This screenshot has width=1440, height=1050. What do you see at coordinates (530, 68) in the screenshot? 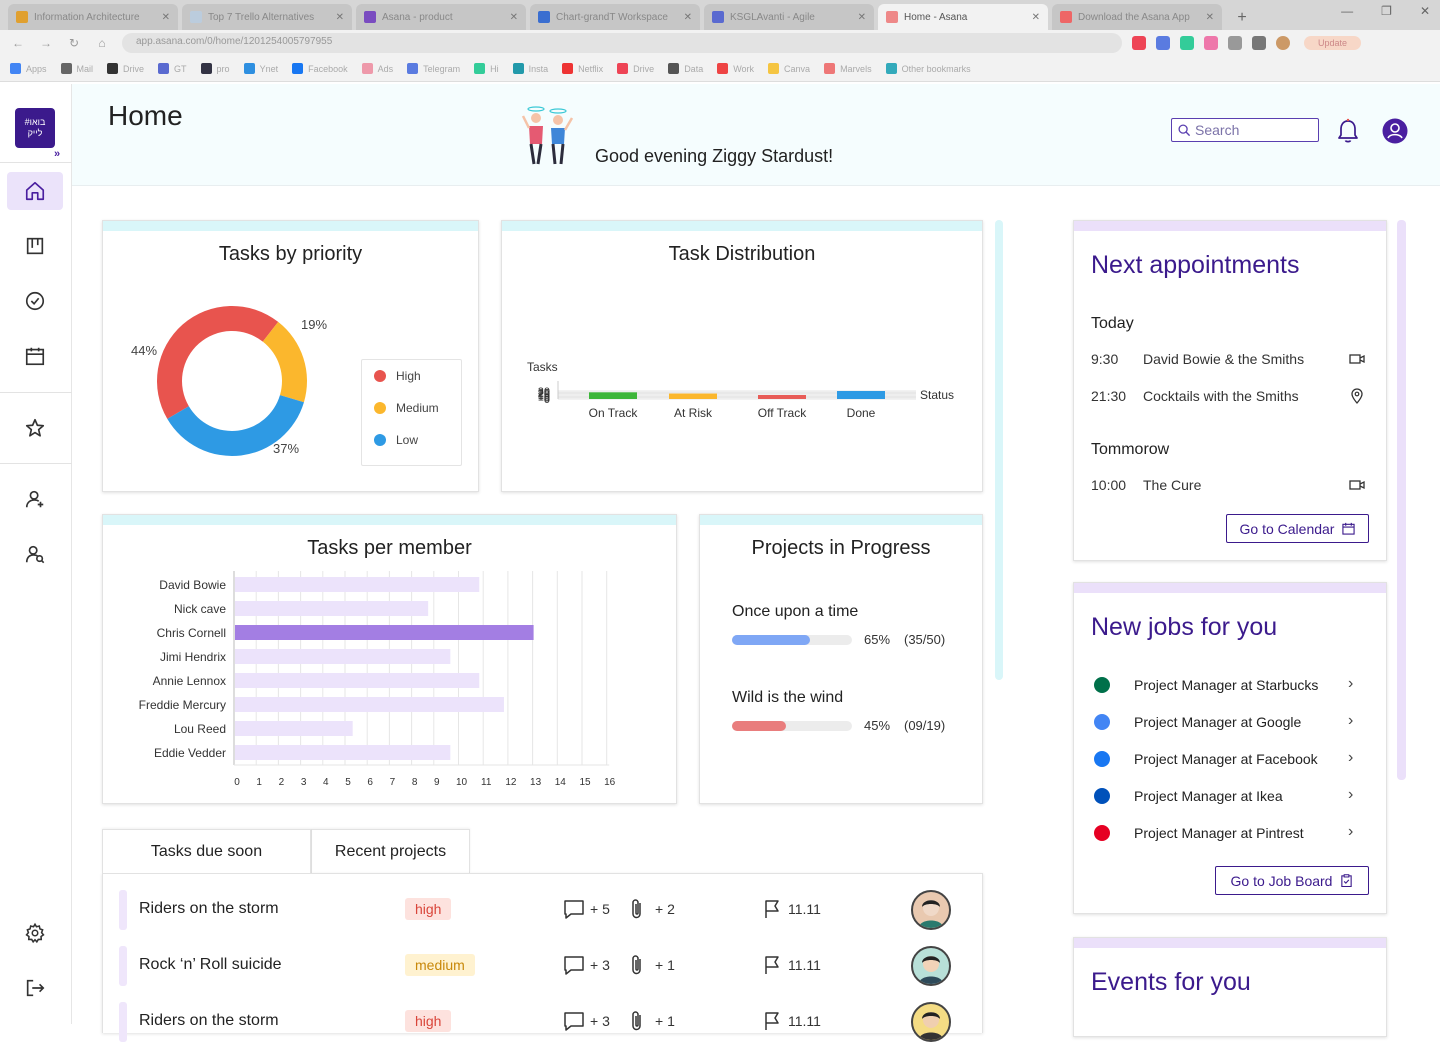
I see `bookmark-item: Insta` at bounding box center [530, 68].